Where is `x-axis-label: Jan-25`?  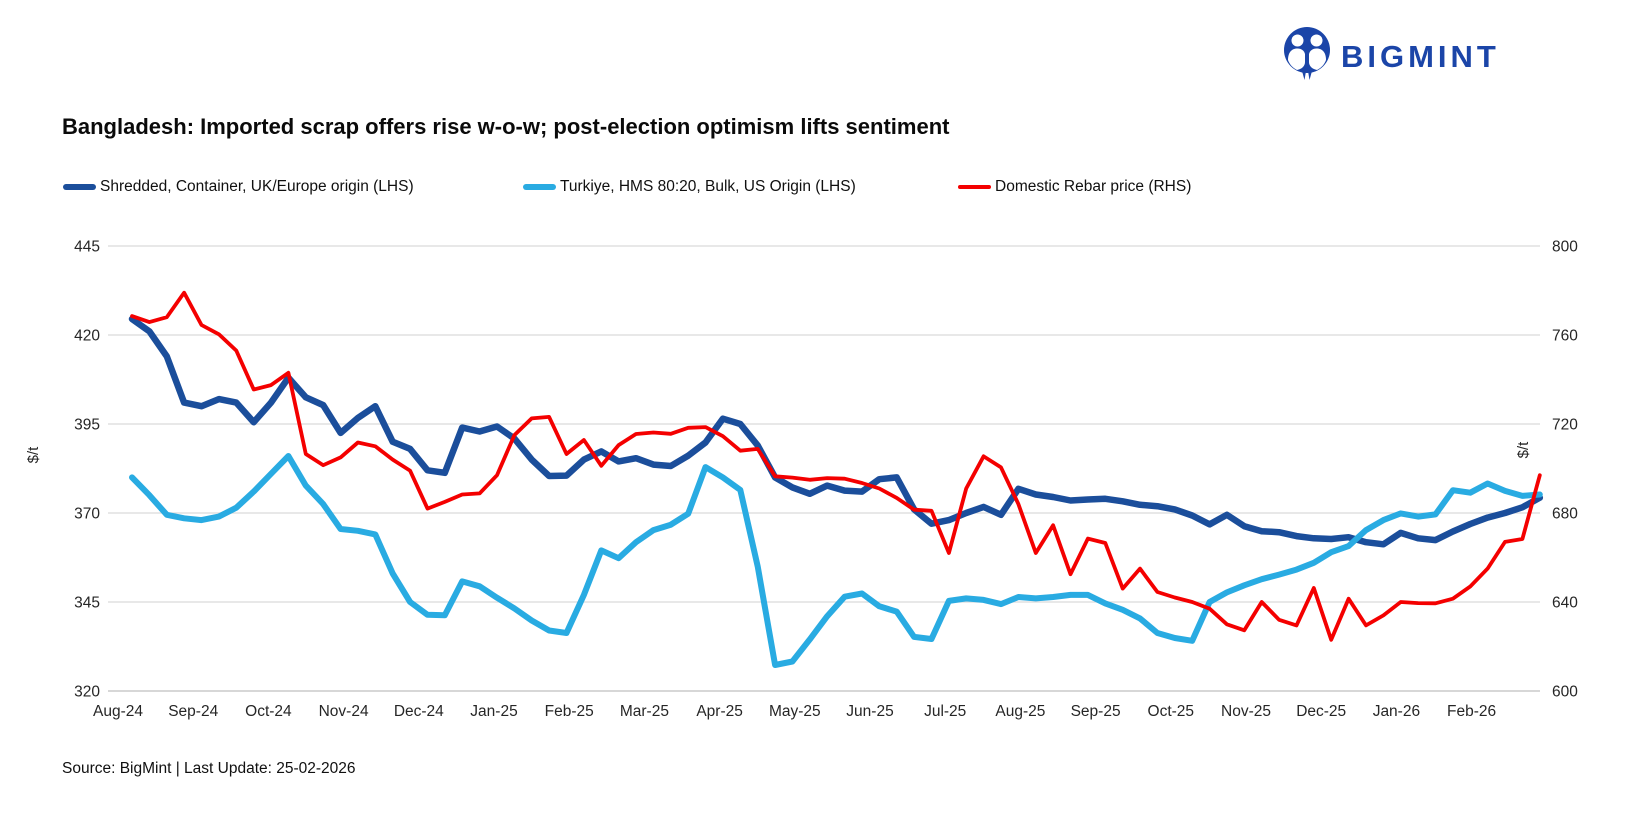 x-axis-label: Jan-25 is located at coordinates (493, 711).